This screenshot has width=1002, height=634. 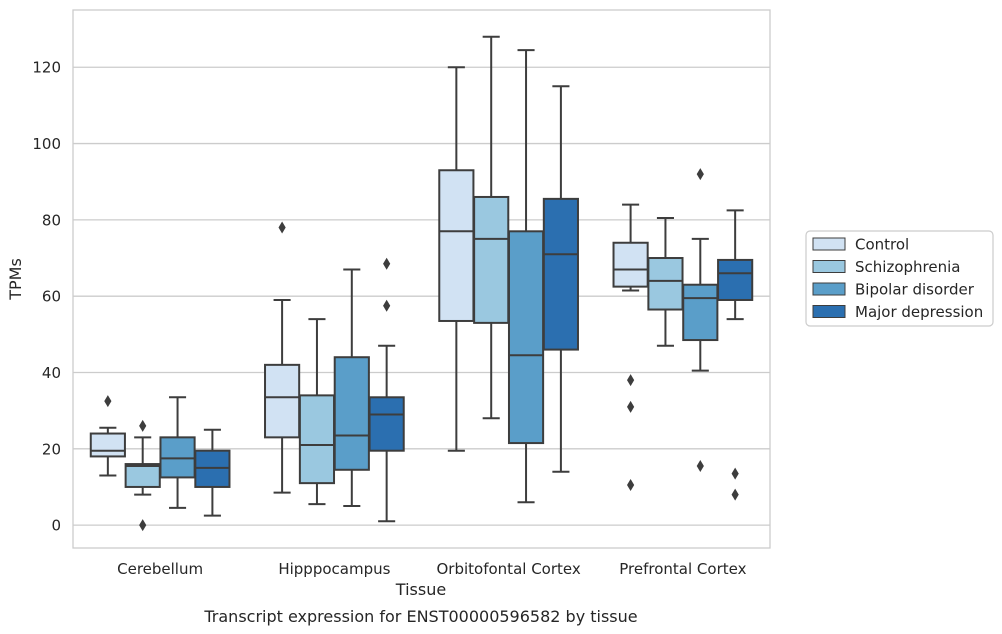 I want to click on x-axis-label: Tissue, so click(x=420, y=589).